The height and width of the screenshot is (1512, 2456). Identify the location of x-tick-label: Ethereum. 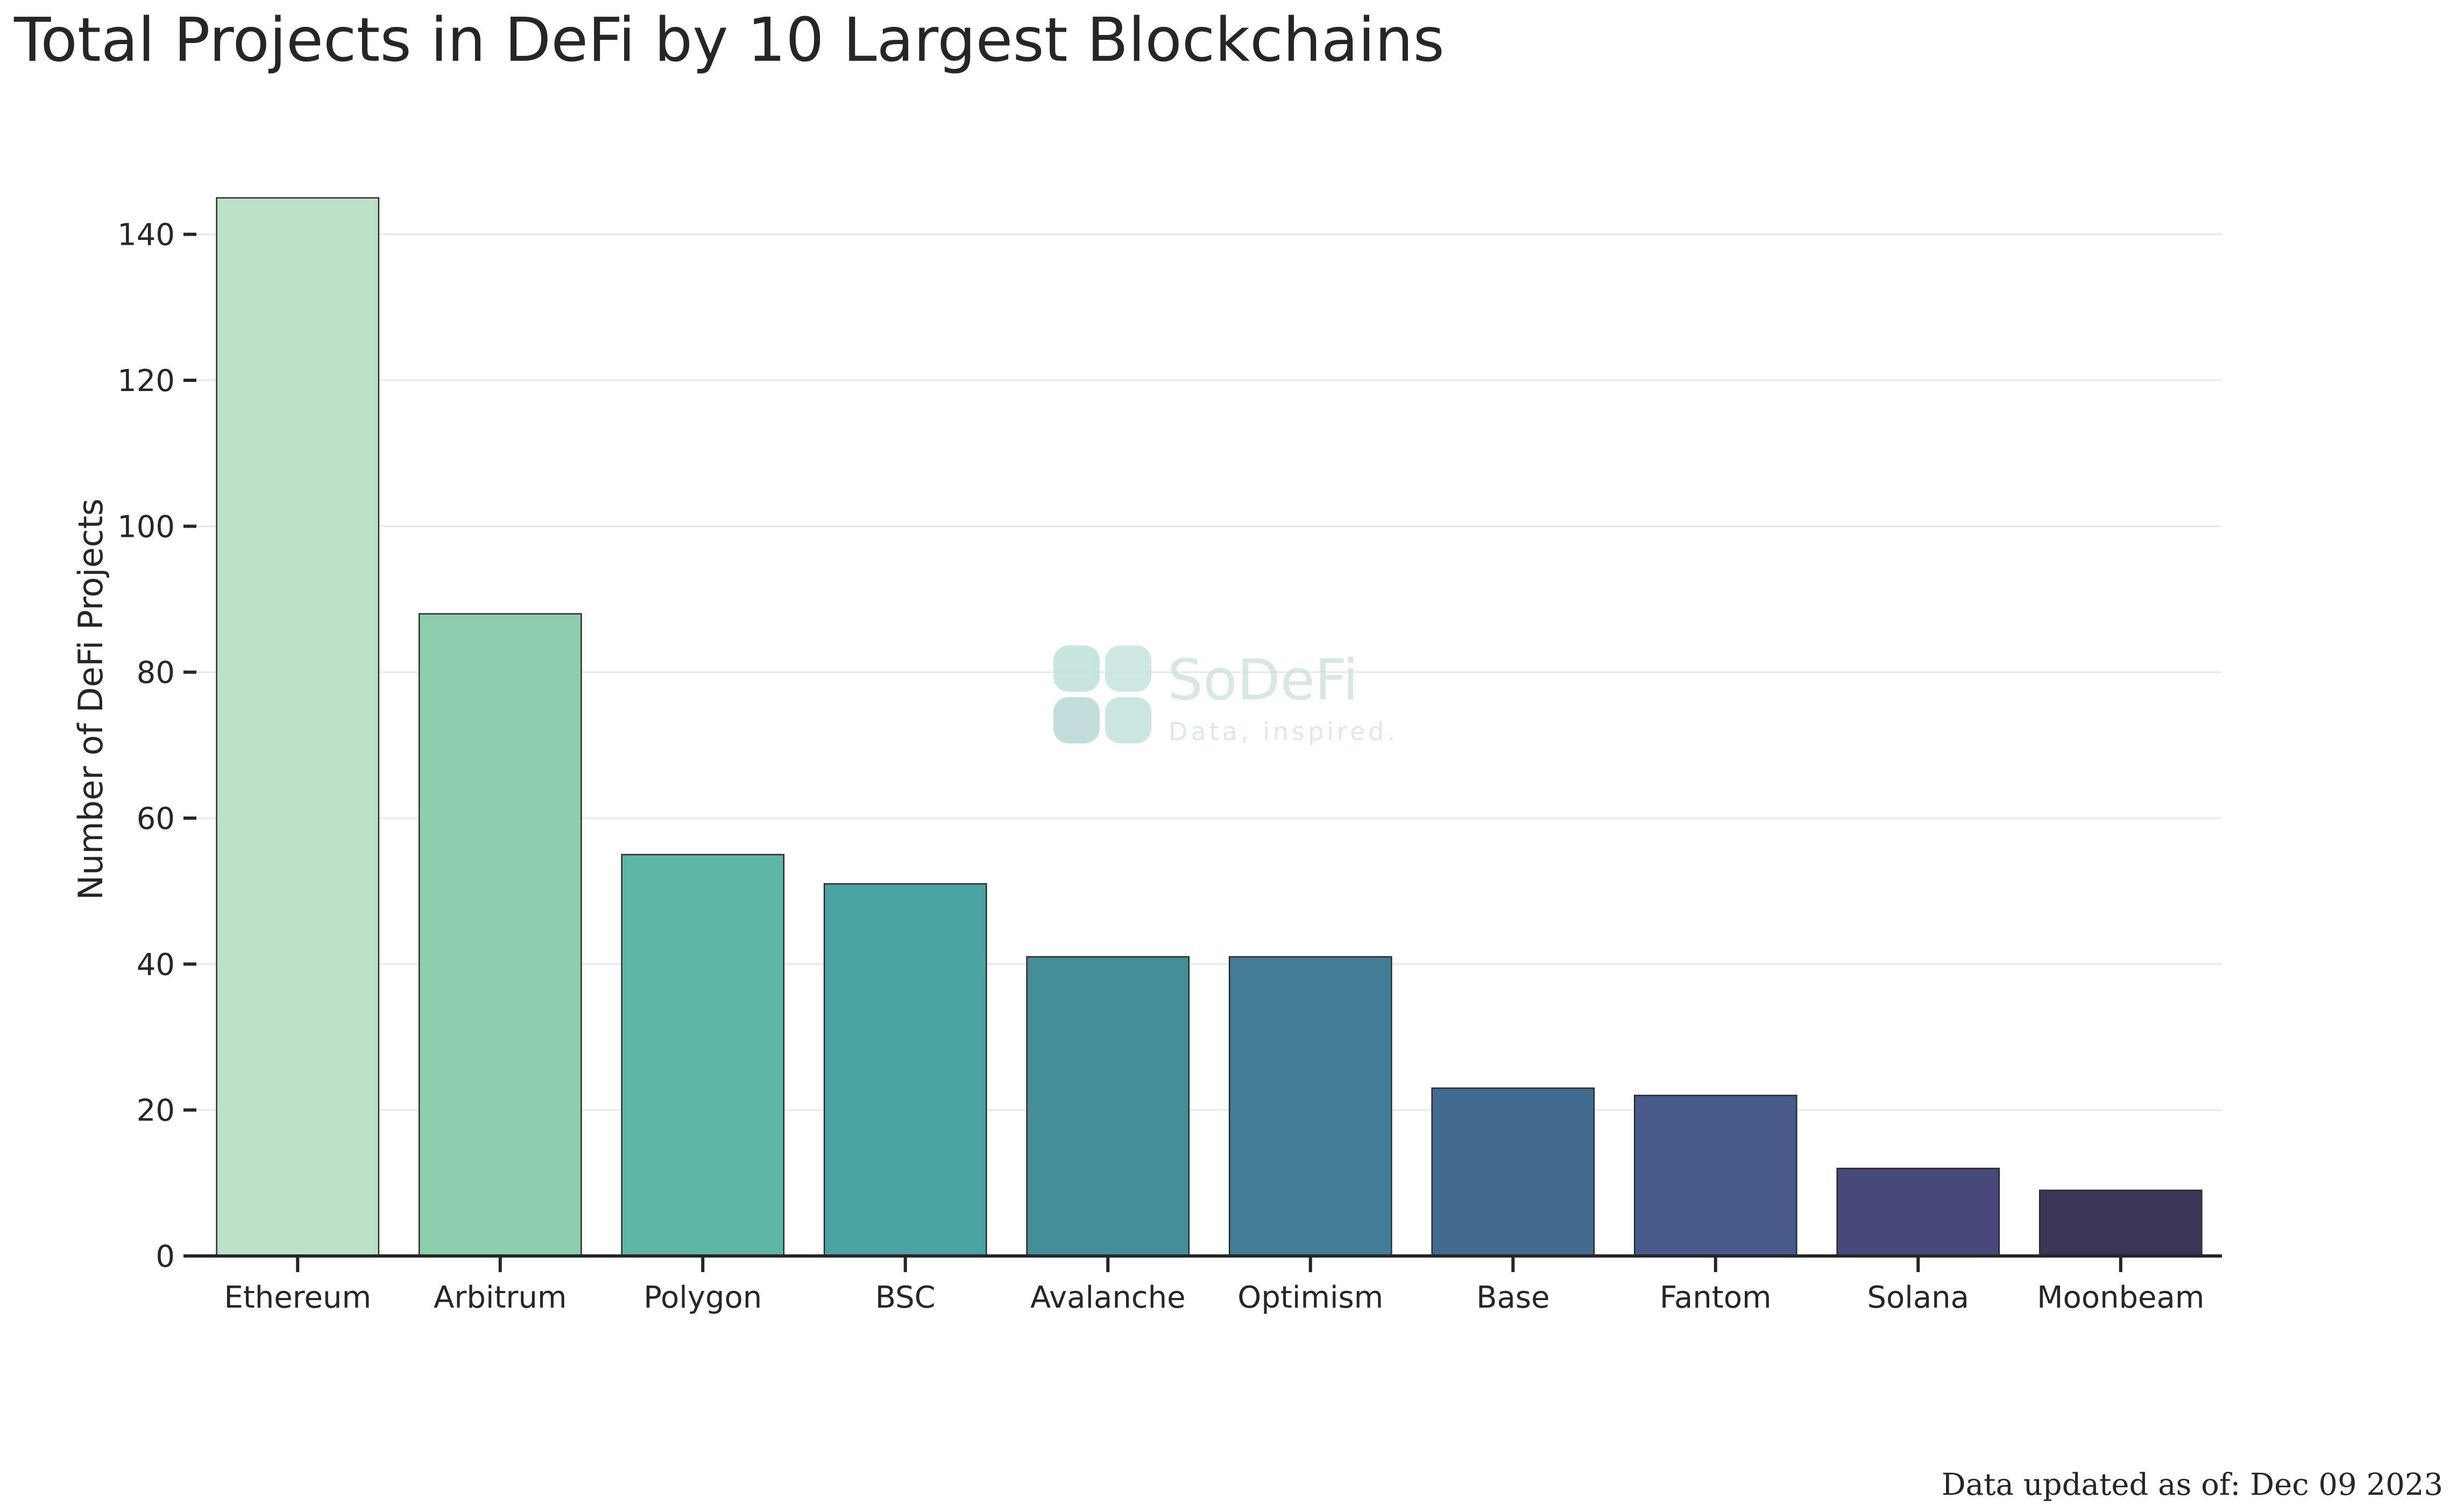
(297, 1297).